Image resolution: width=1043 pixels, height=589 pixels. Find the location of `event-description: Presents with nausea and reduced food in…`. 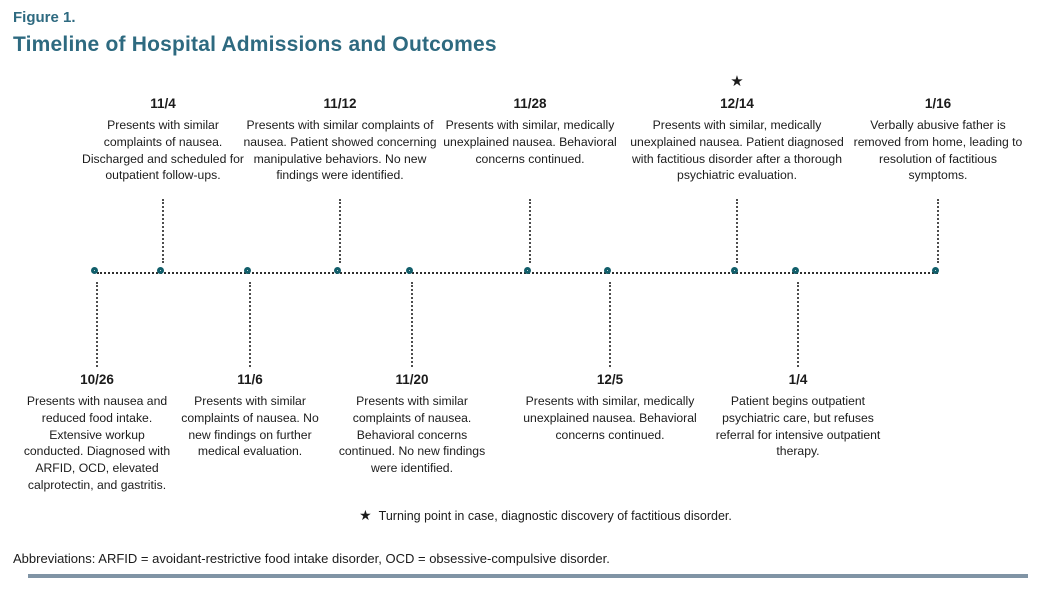

event-description: Presents with nausea and reduced food in… is located at coordinates (97, 443).